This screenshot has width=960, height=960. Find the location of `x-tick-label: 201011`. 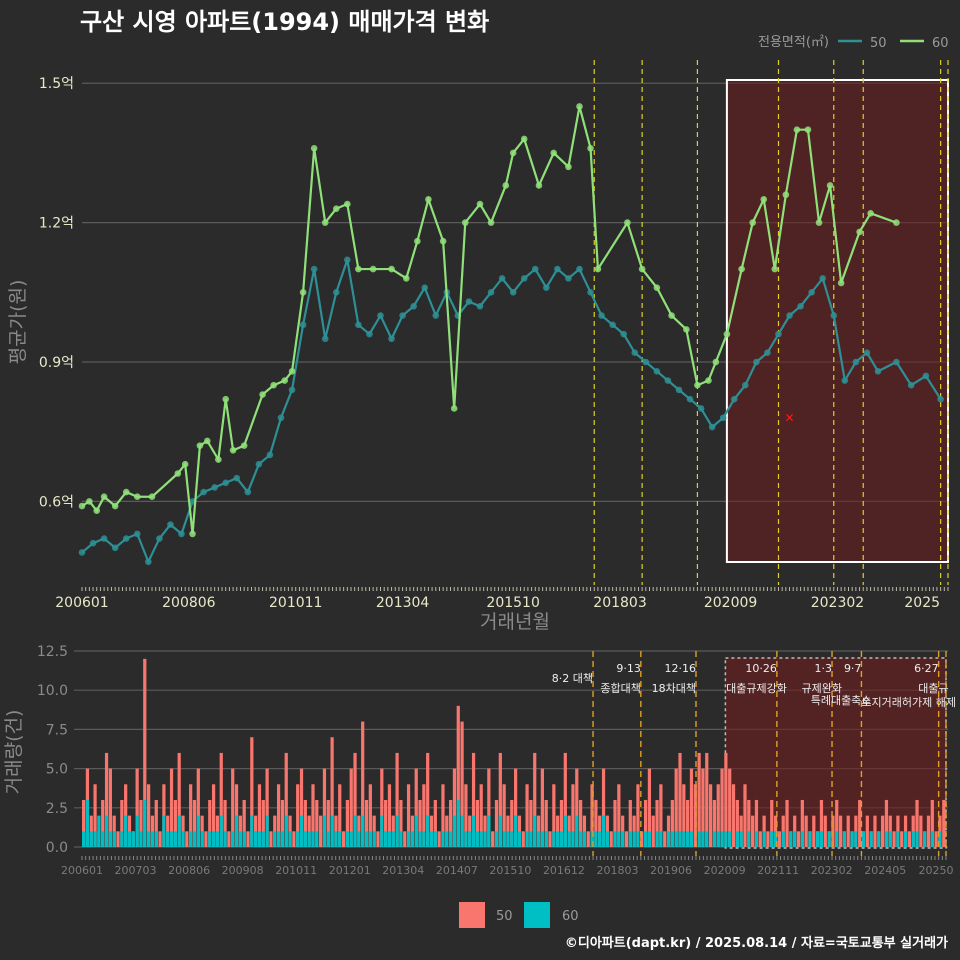

x-tick-label: 201011 is located at coordinates (296, 870).